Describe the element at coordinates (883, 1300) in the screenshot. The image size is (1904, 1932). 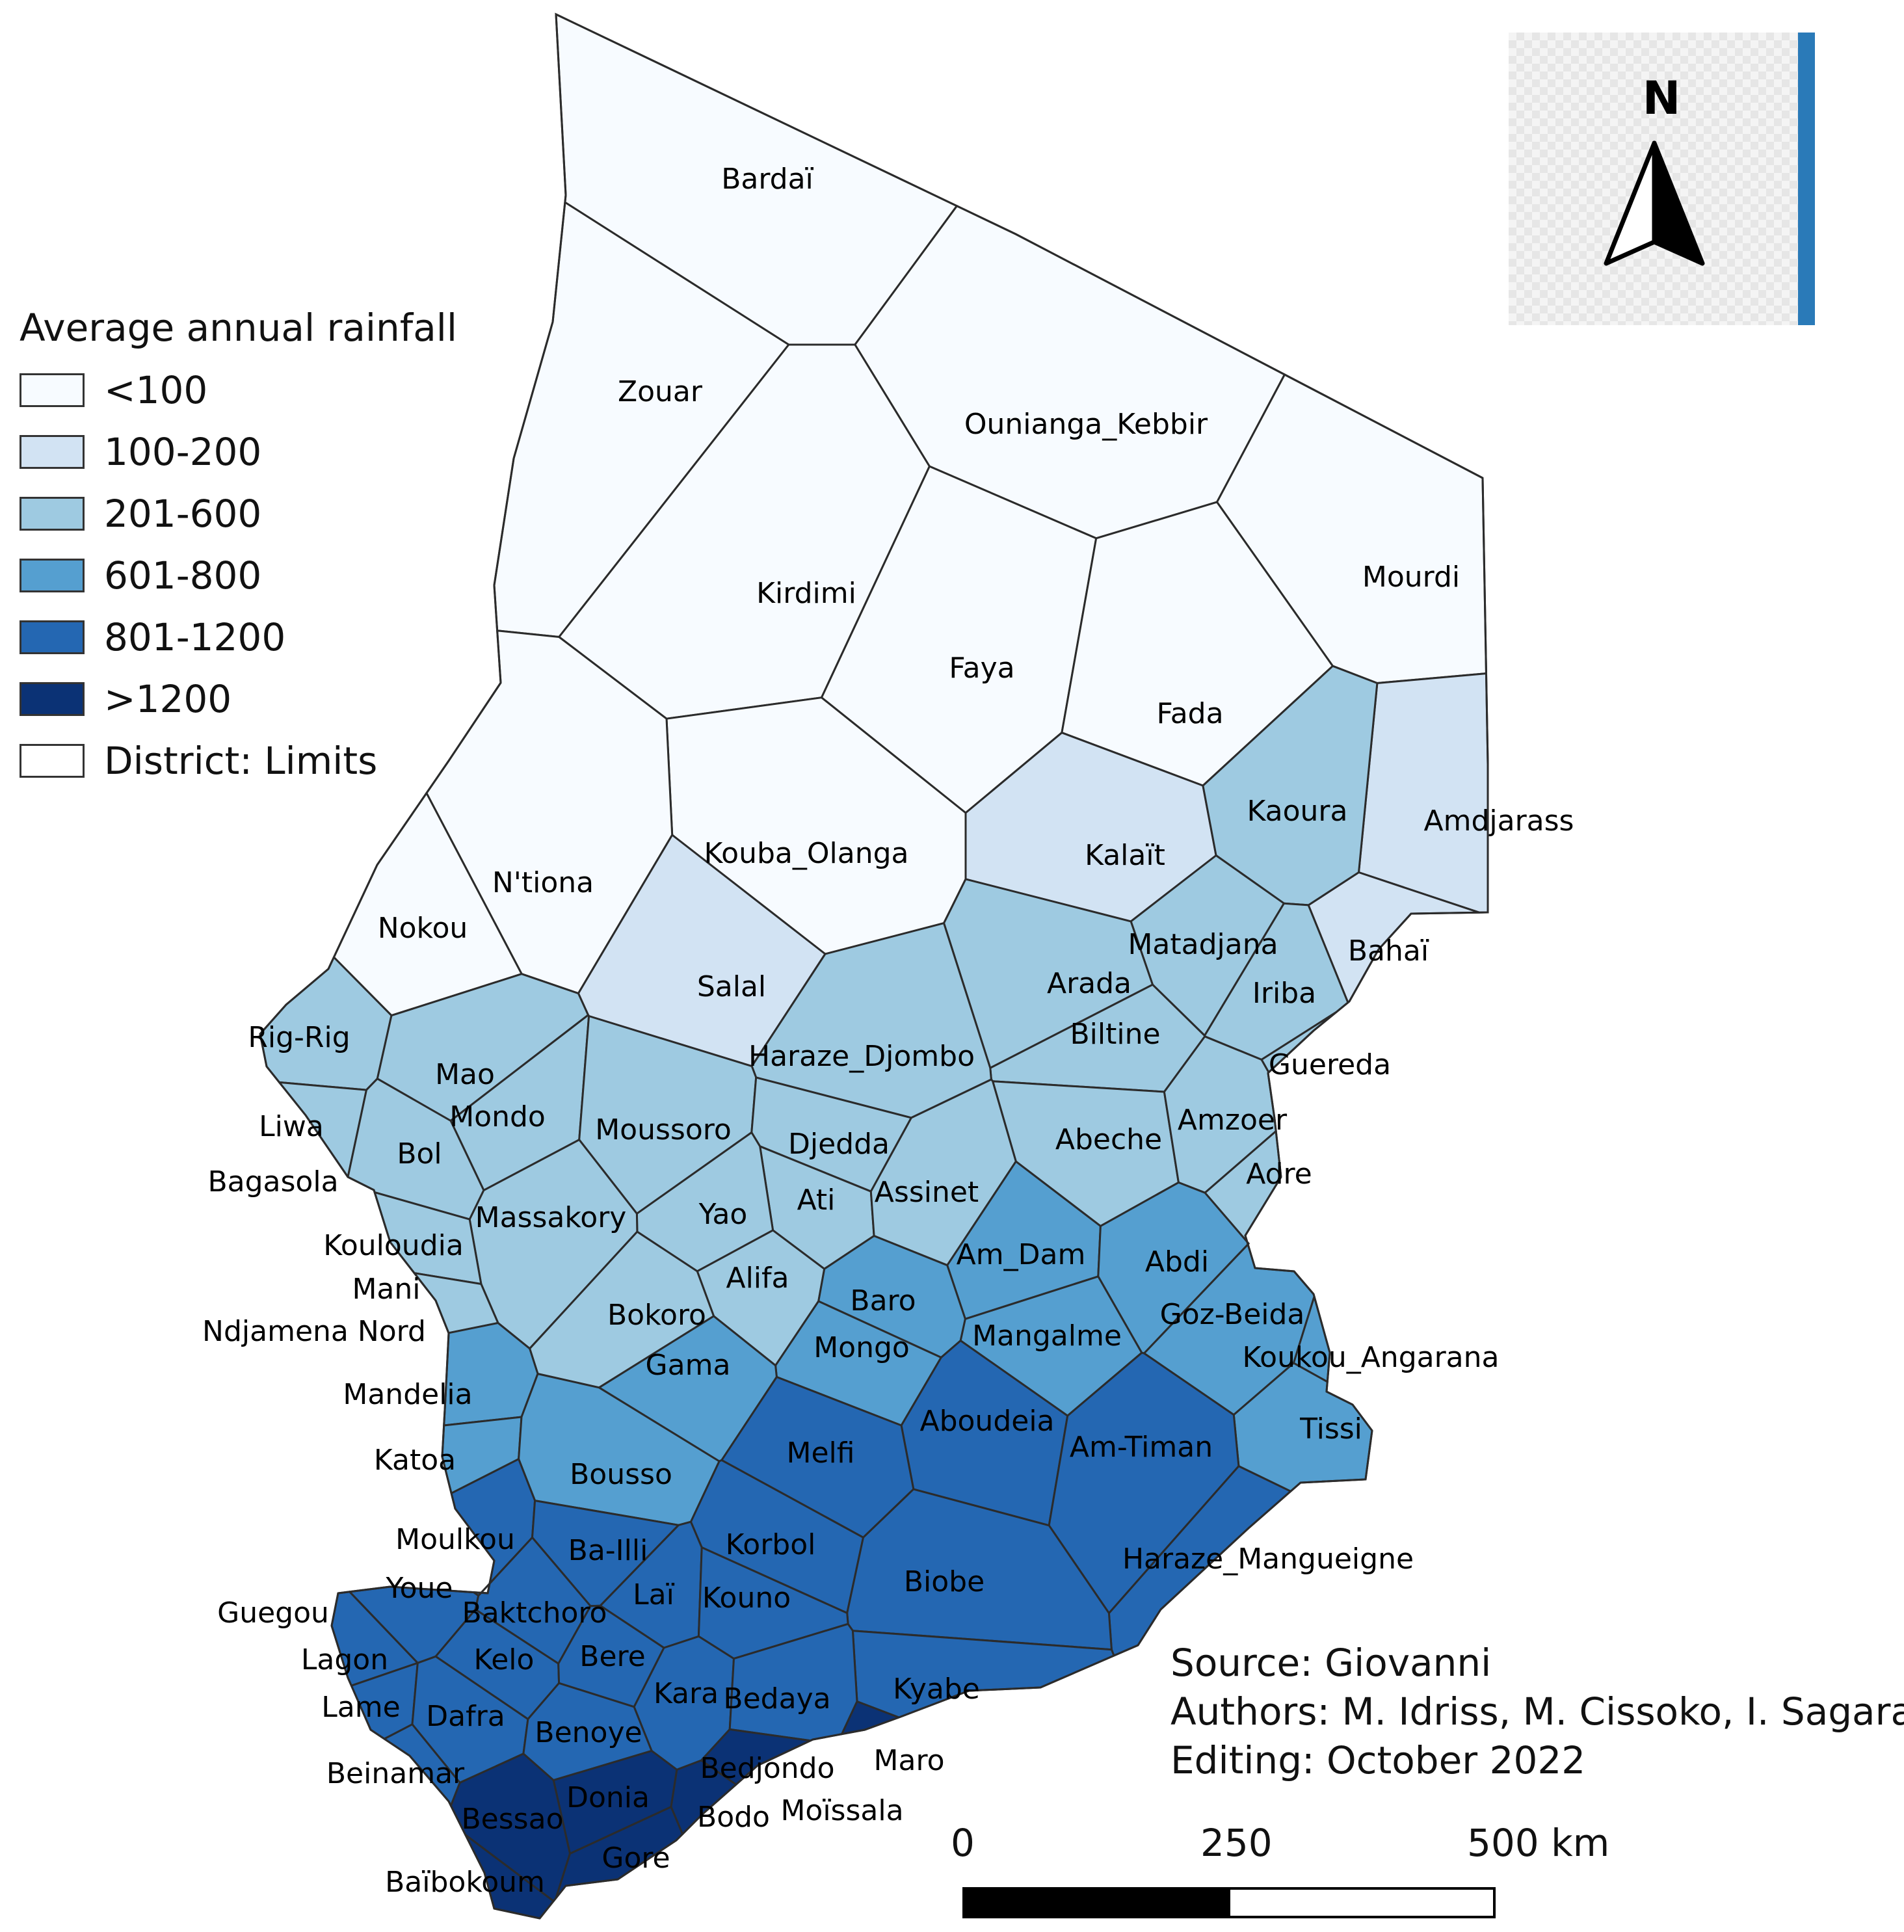
I see `district-label: Baro` at that location.